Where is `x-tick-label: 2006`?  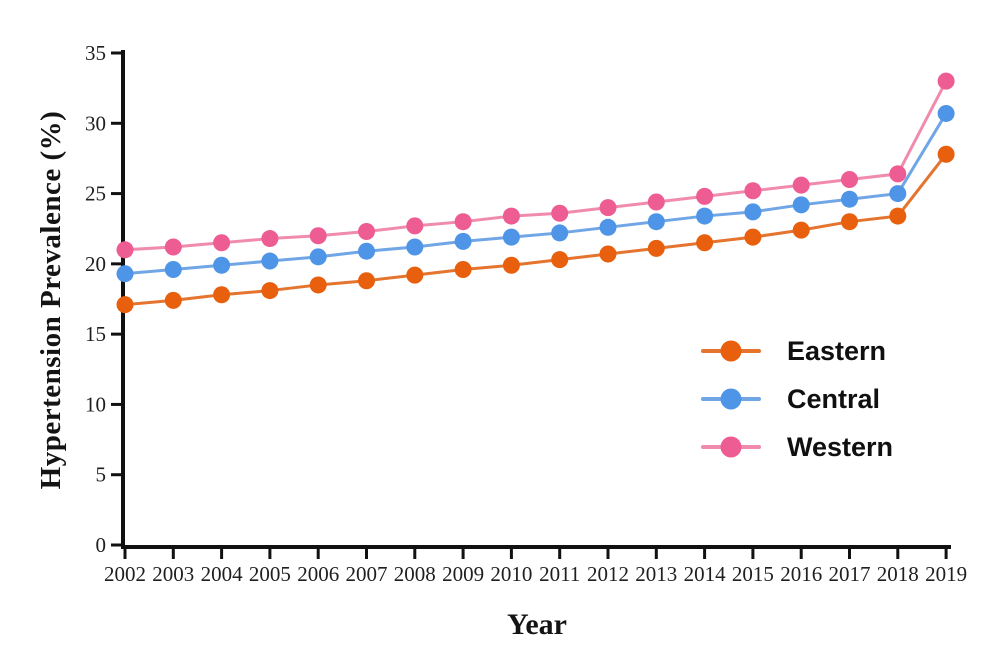 x-tick-label: 2006 is located at coordinates (318, 574).